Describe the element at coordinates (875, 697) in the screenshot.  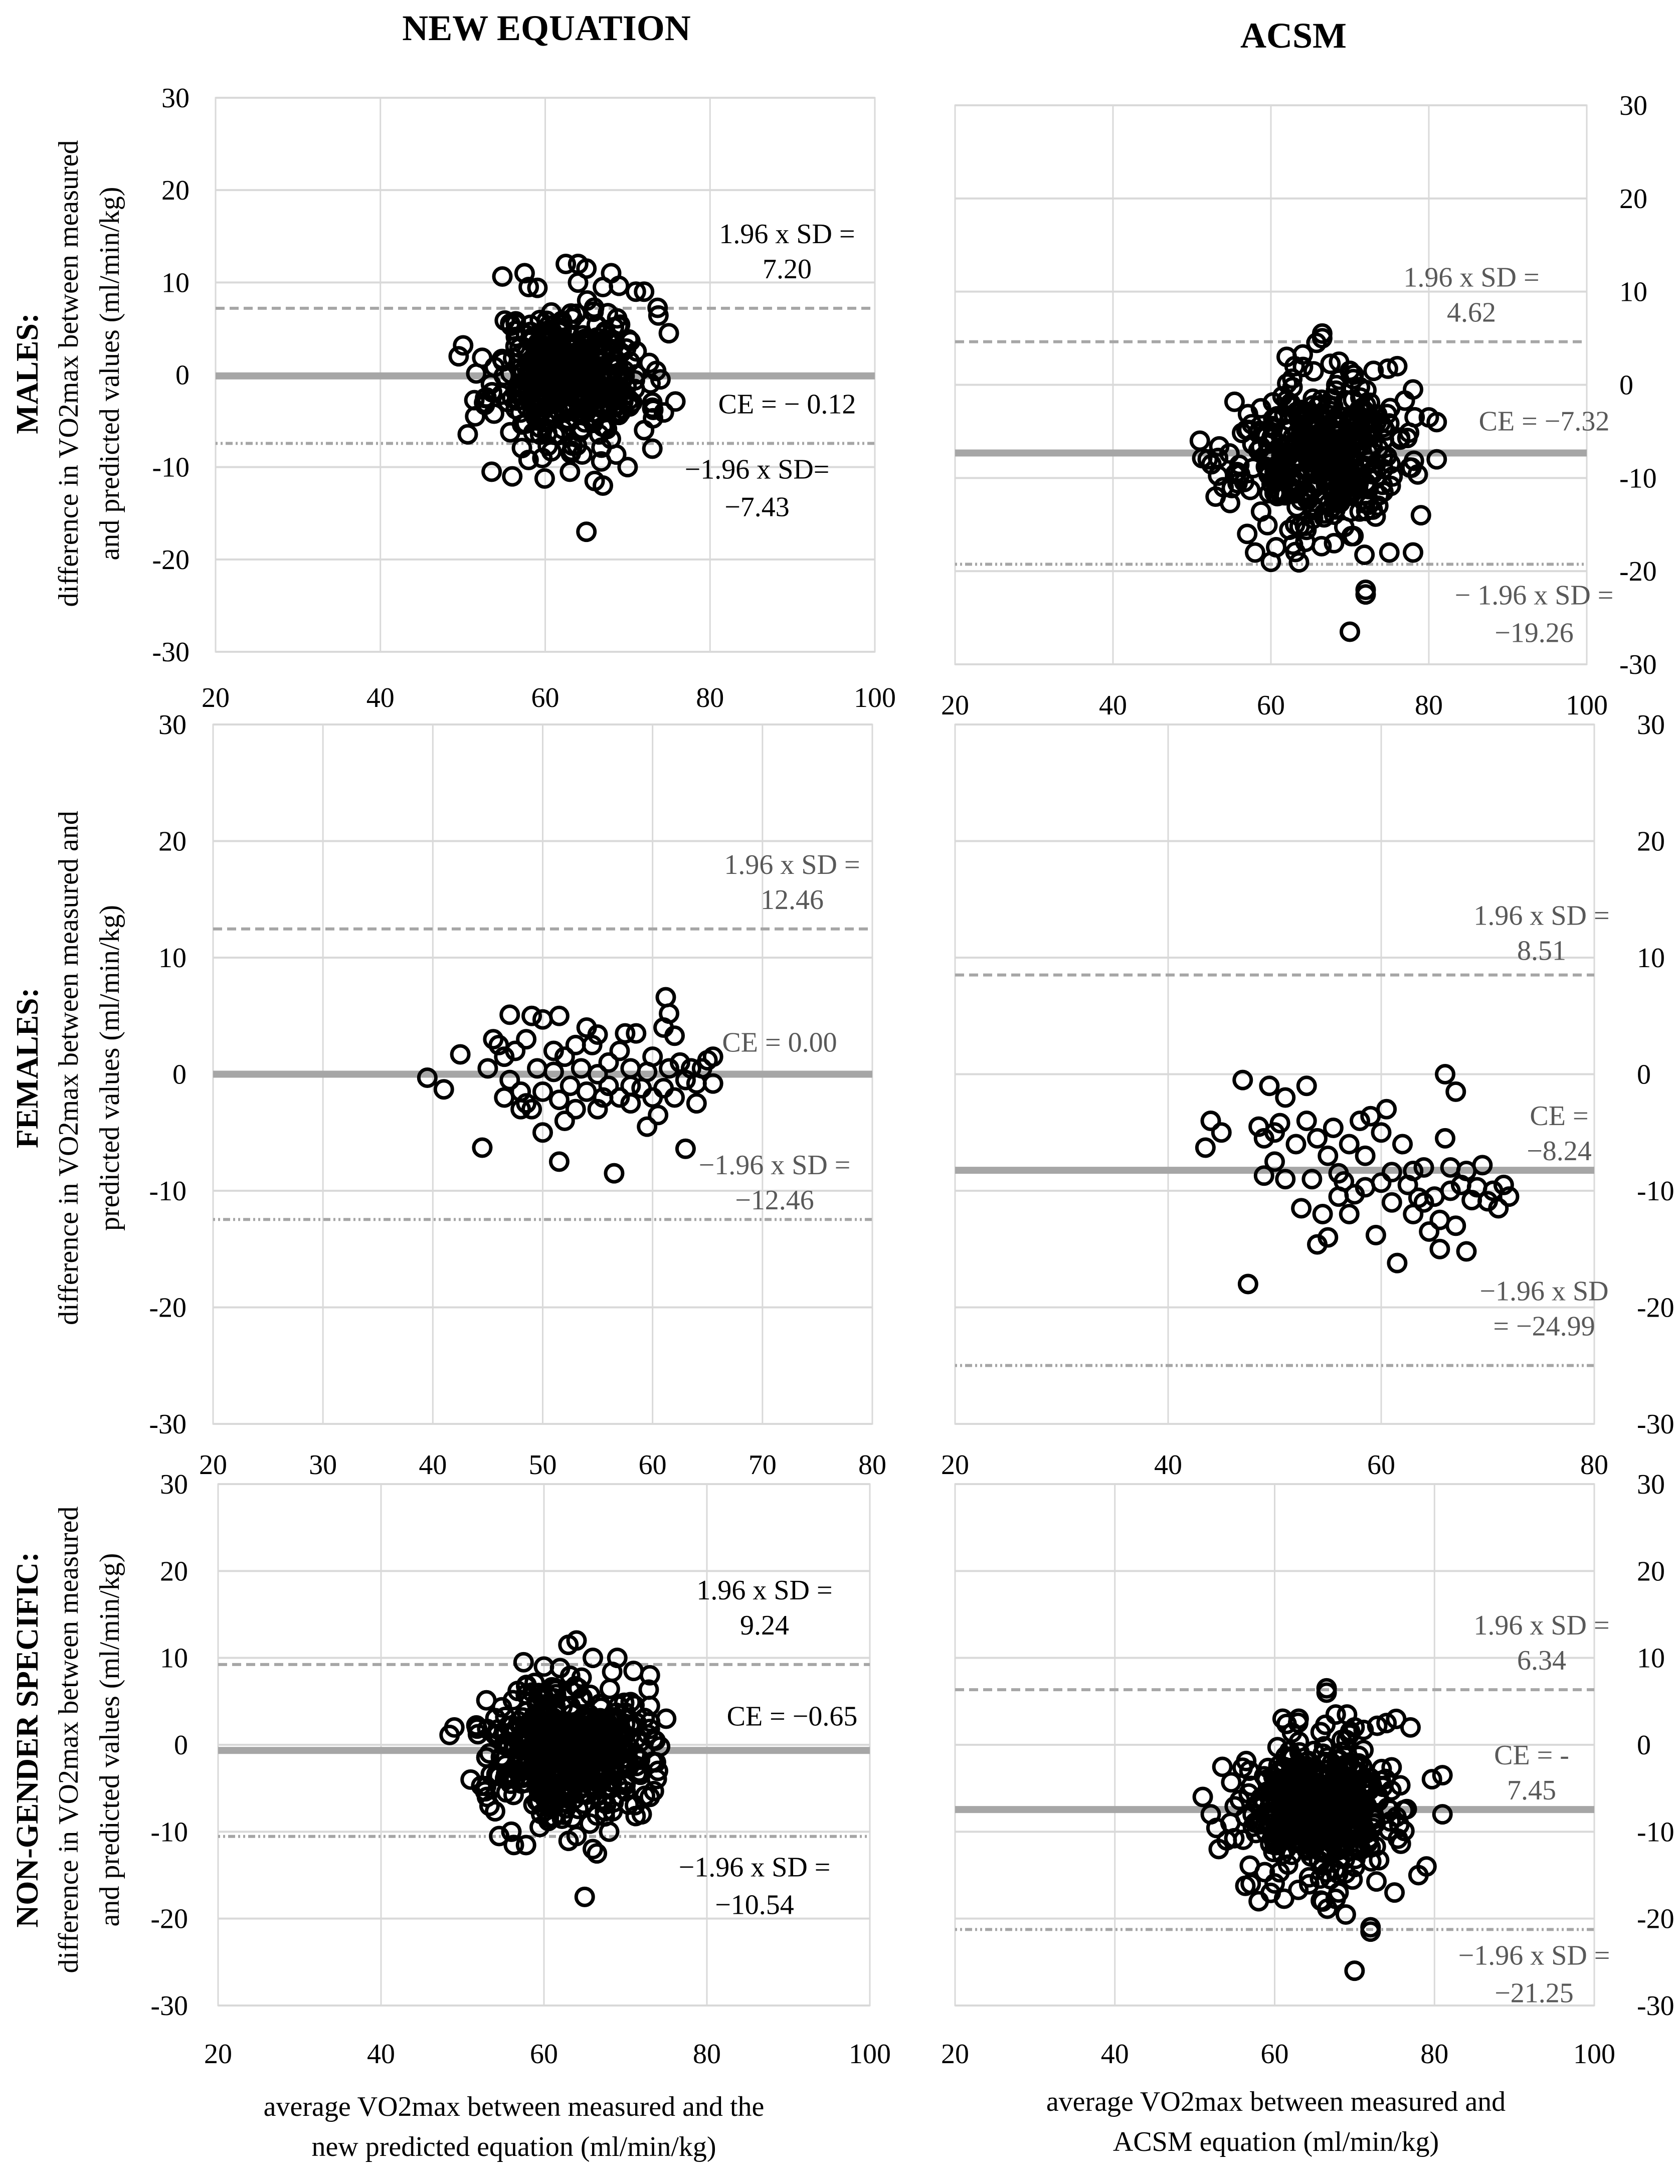
I see `x-tick-label: 100` at that location.